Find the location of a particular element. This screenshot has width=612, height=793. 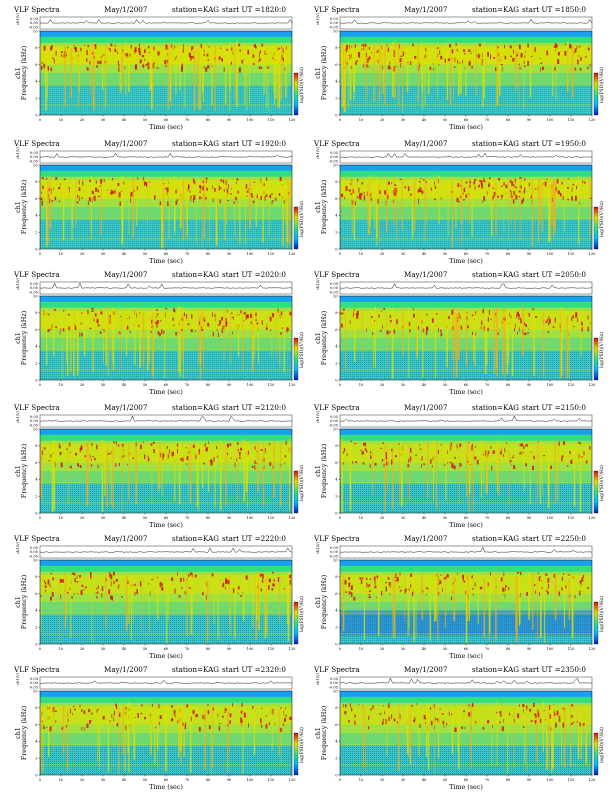

time-tick-label: 20 is located at coordinates (382, 780).